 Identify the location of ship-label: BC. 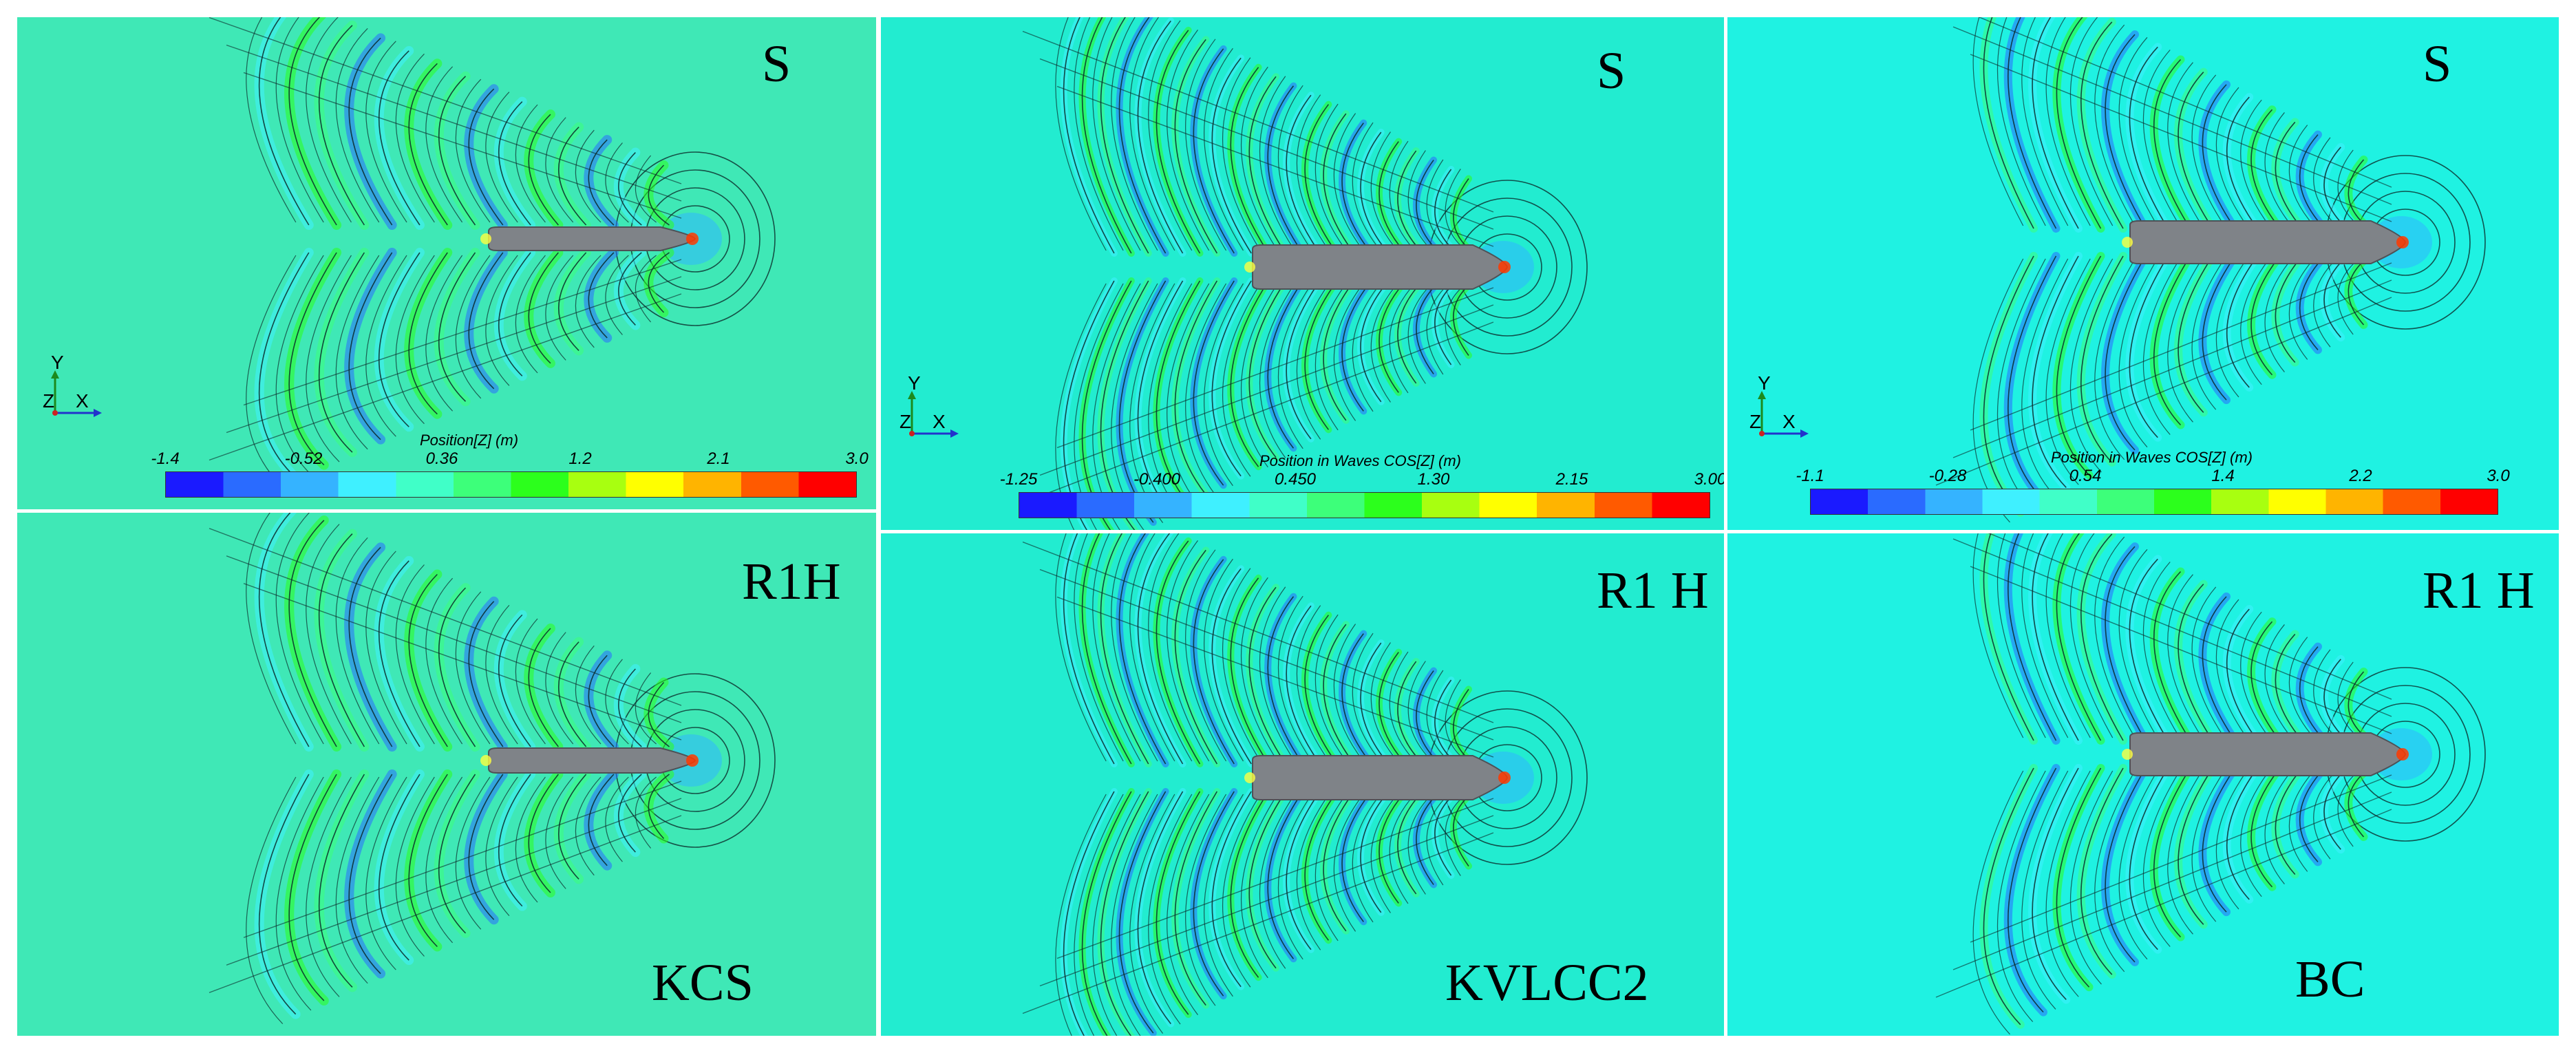
(2330, 979).